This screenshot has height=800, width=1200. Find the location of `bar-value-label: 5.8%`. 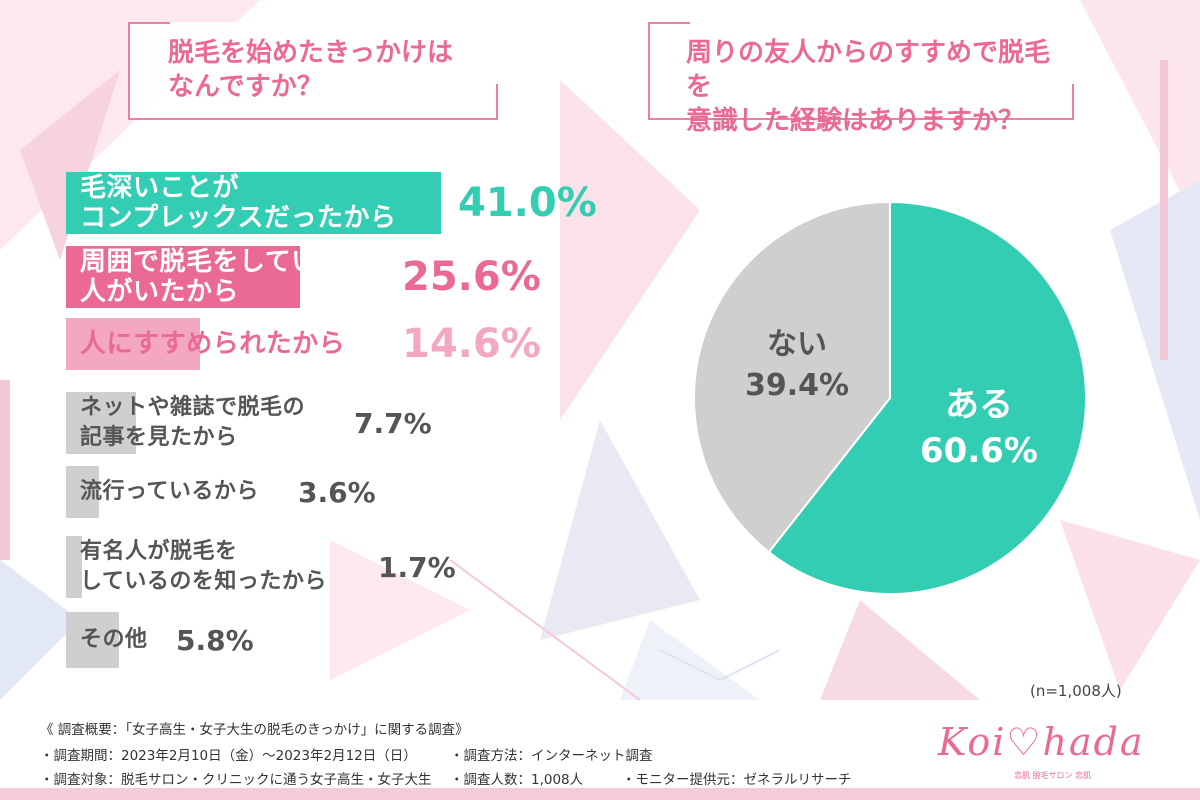

bar-value-label: 5.8% is located at coordinates (215, 640).